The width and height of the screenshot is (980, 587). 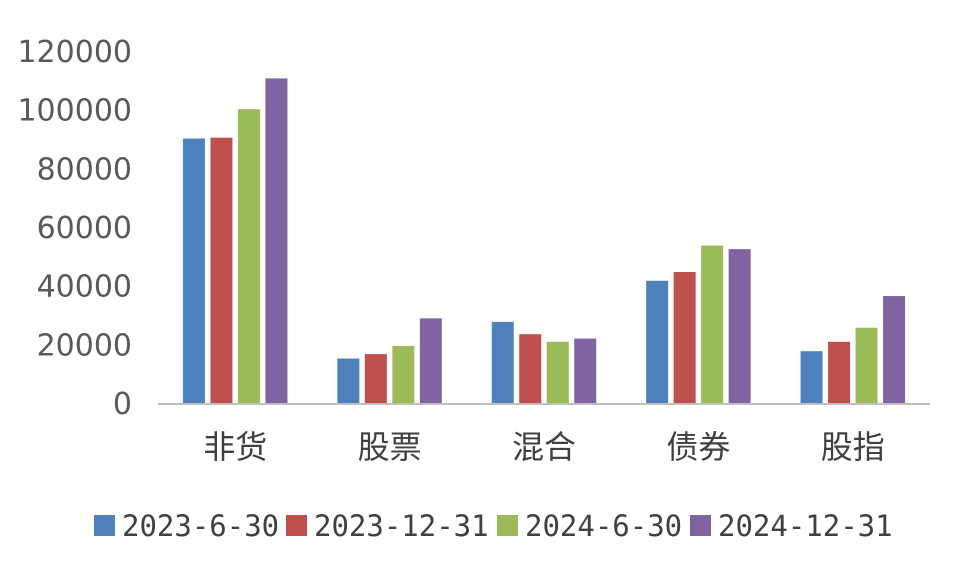 I want to click on legend: 2023-6-30 2023-12-31 2024-6-30 2024-12-31, so click(x=493, y=526).